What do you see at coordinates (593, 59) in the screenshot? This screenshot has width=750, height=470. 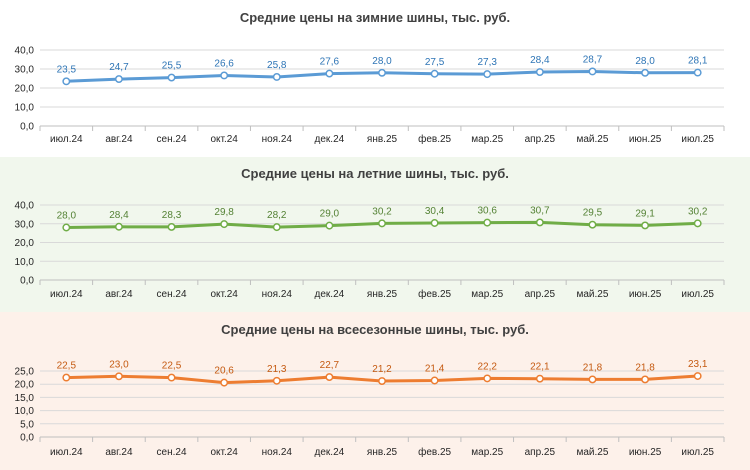 I see `data-label: 28,7` at bounding box center [593, 59].